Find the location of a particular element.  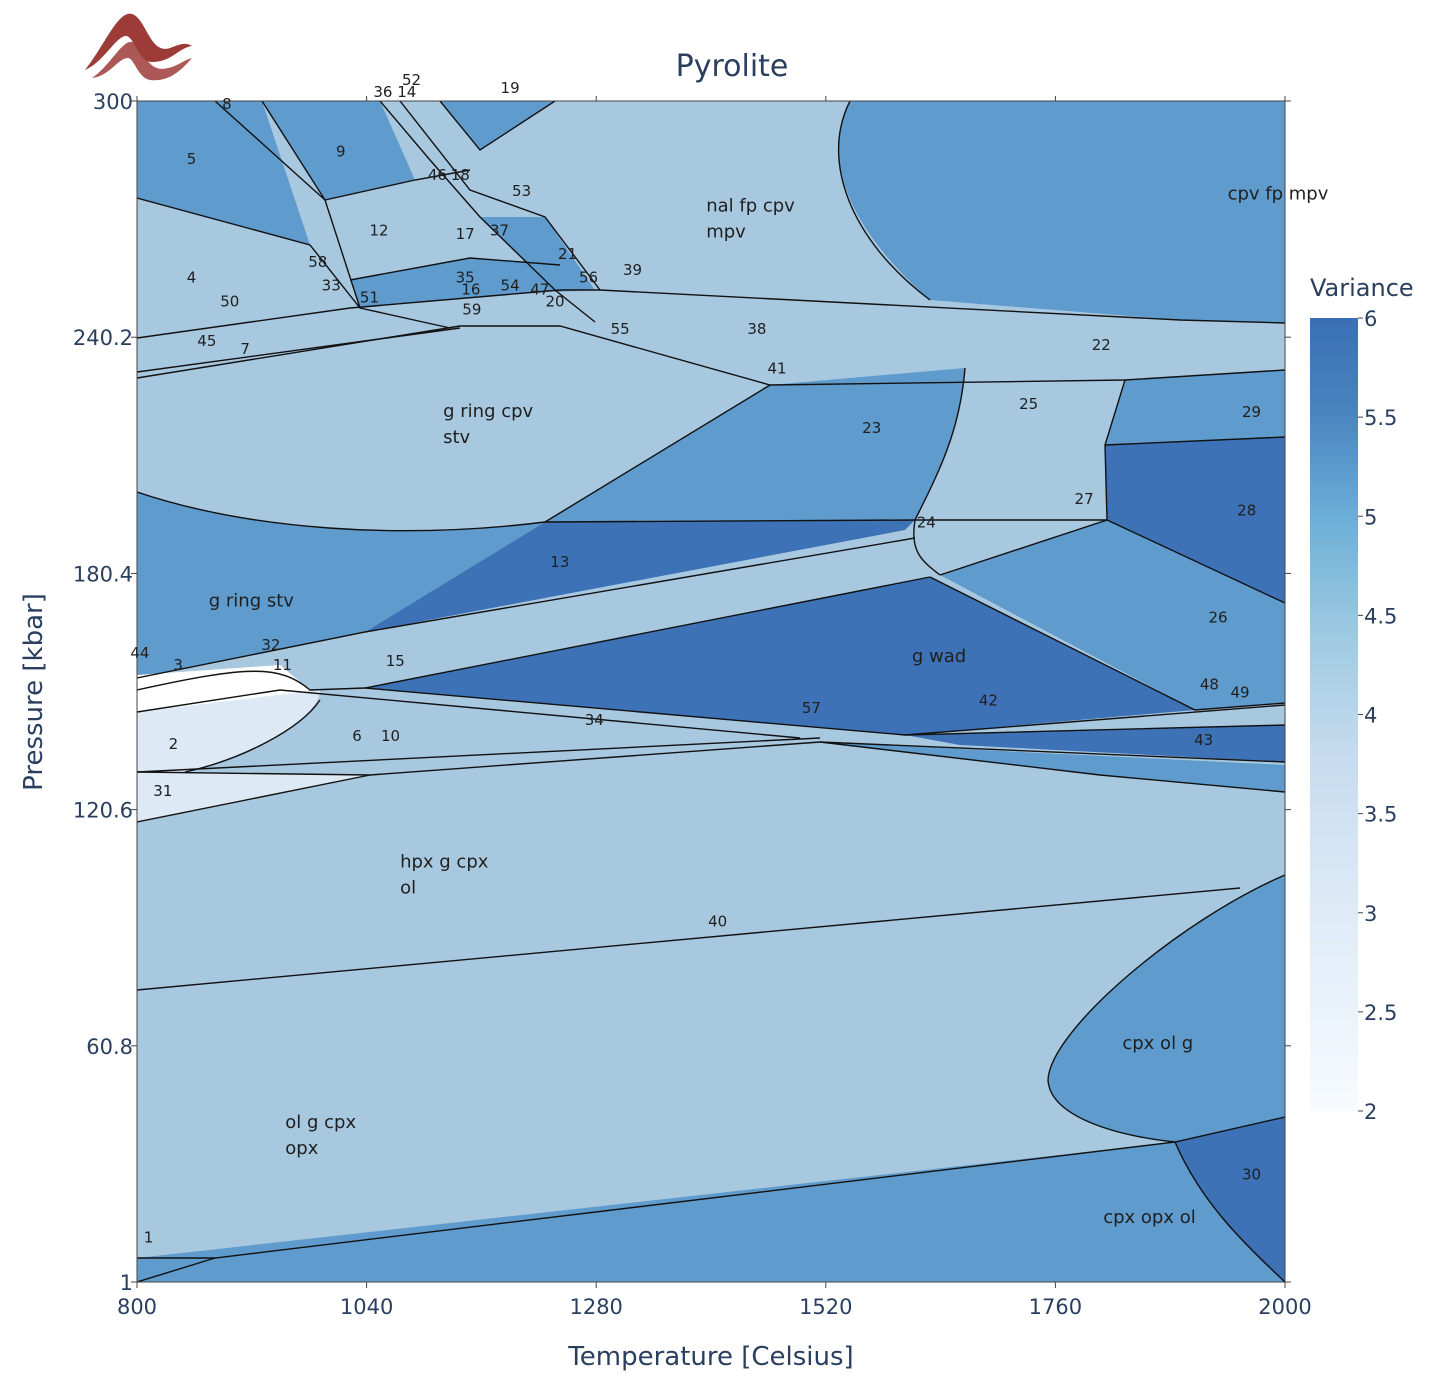

numbered-field-label: 23 is located at coordinates (871, 428).